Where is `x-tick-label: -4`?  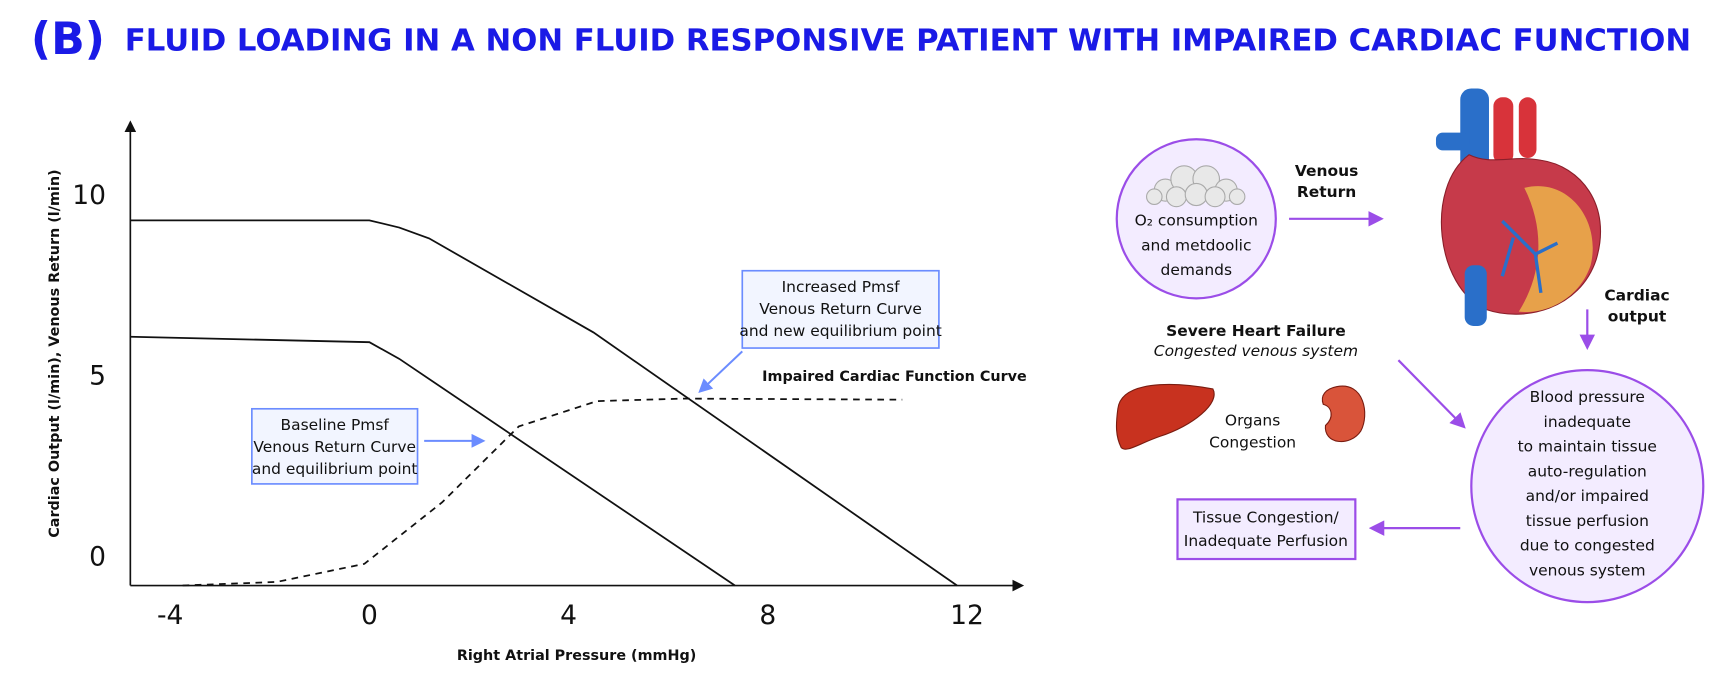 x-tick-label: -4 is located at coordinates (170, 615).